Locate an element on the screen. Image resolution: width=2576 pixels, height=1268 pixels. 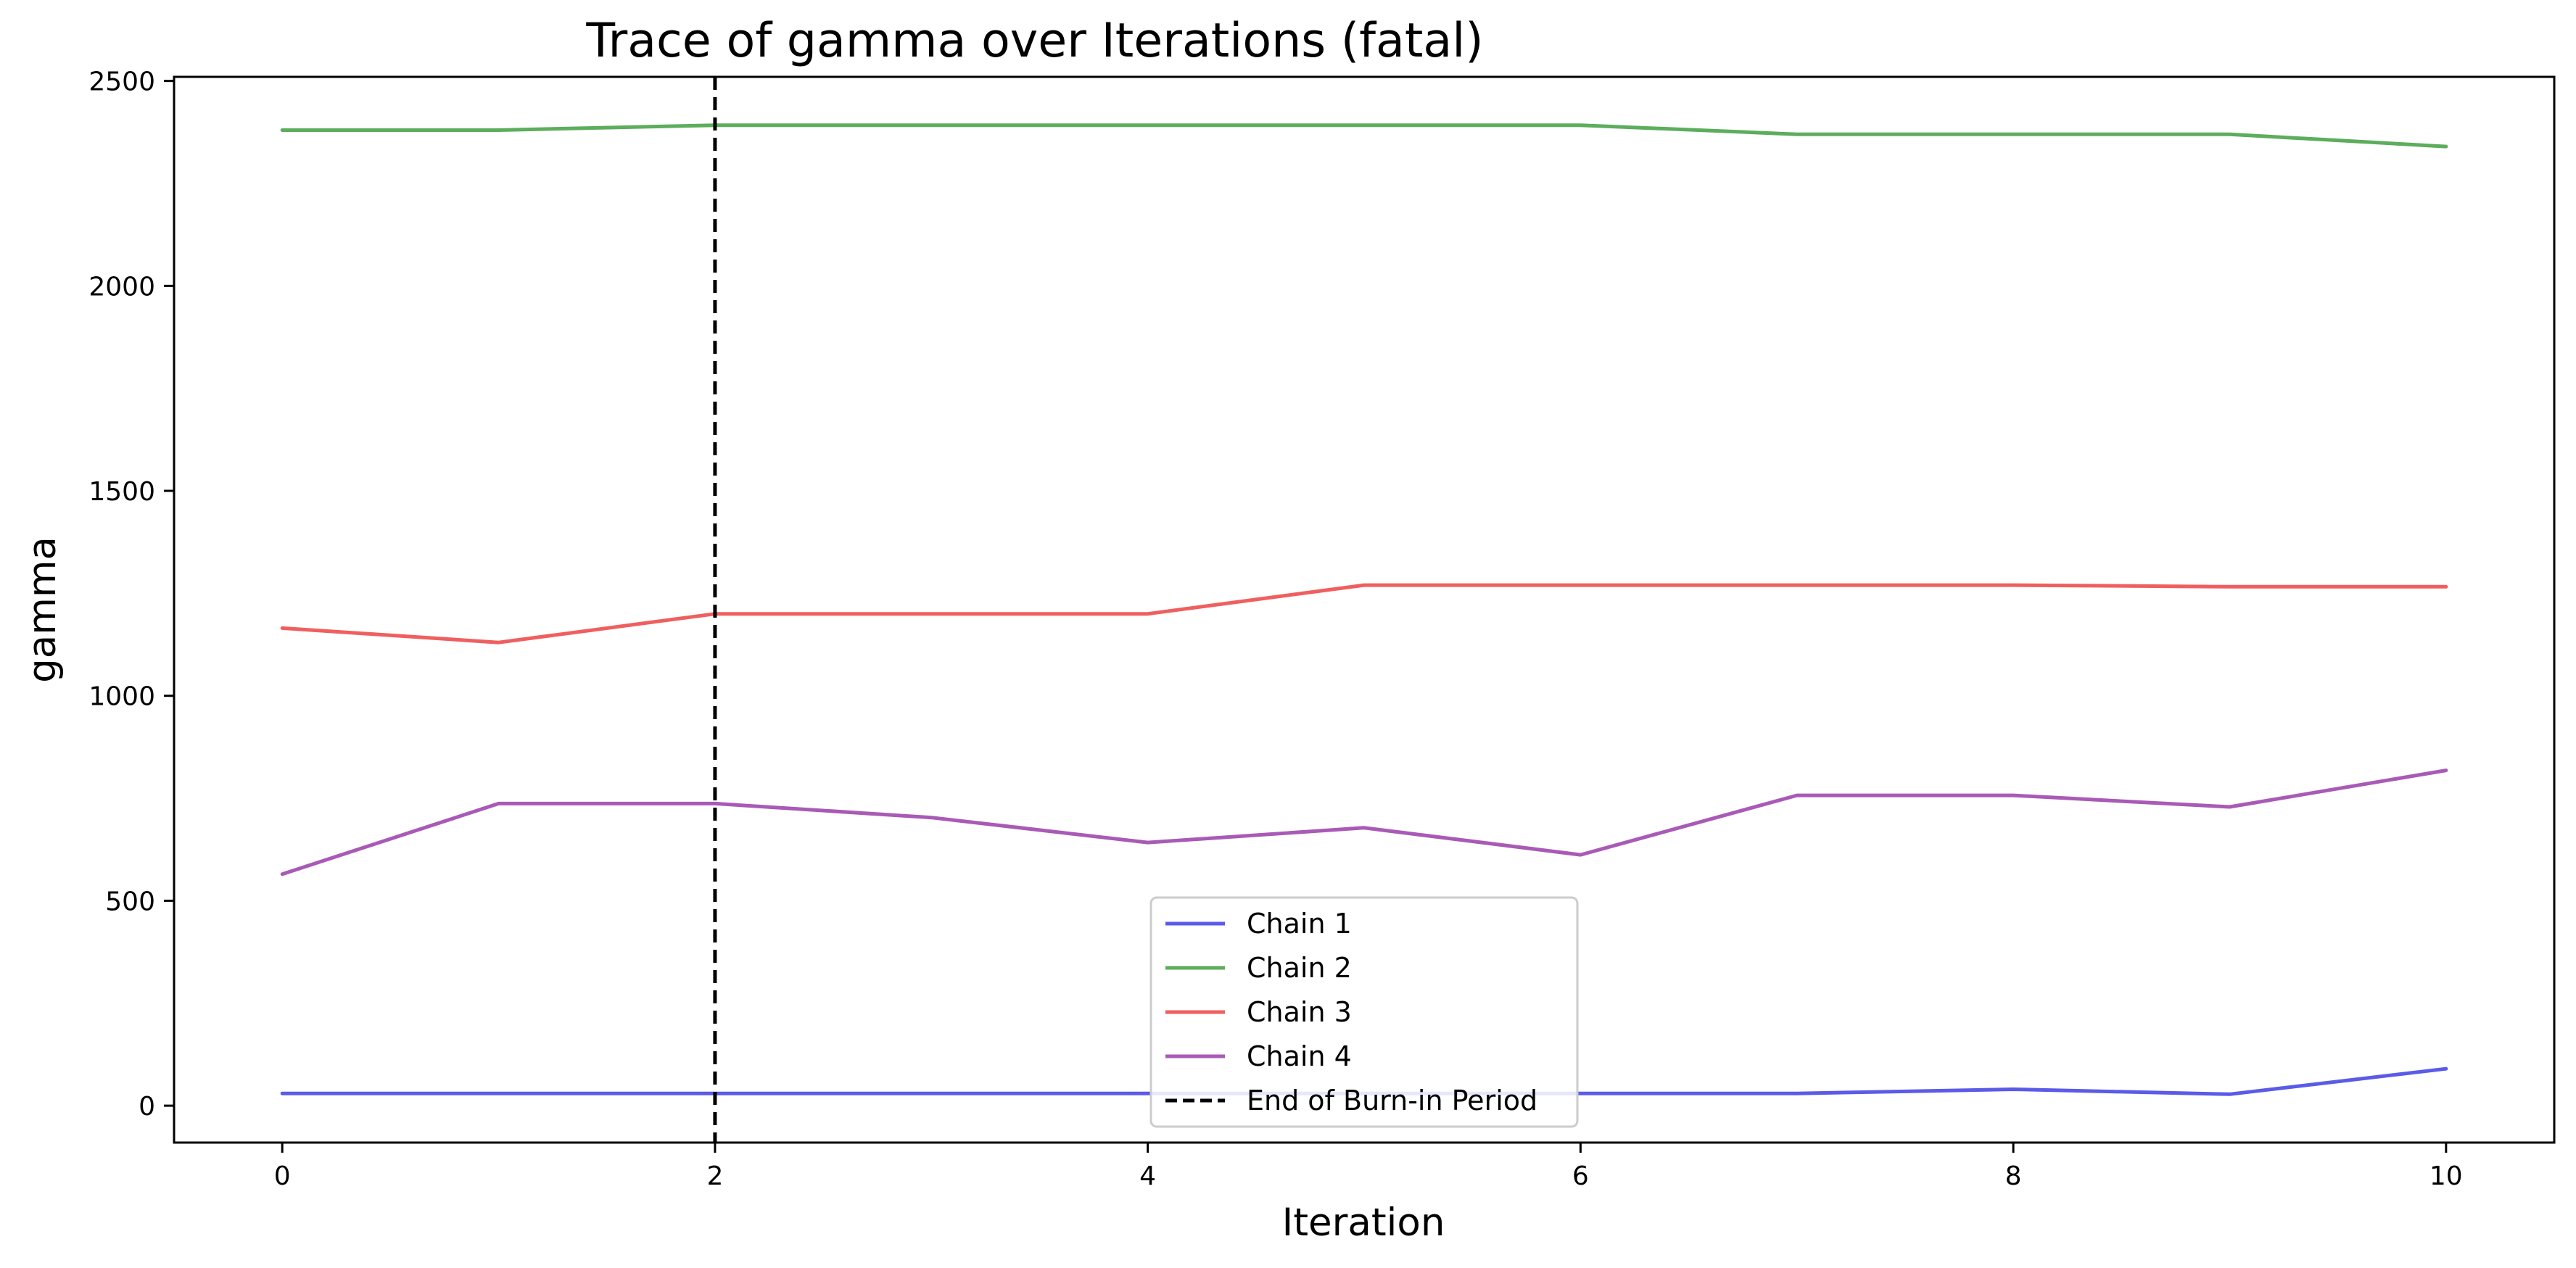
y-axis-label: gamma is located at coordinates (42, 609).